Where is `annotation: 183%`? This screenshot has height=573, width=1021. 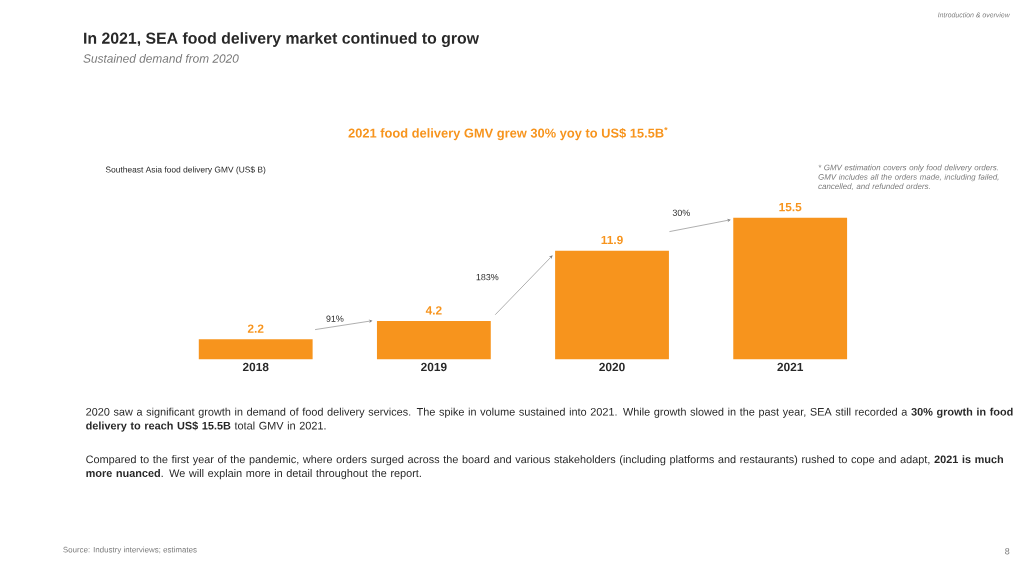 annotation: 183% is located at coordinates (487, 277).